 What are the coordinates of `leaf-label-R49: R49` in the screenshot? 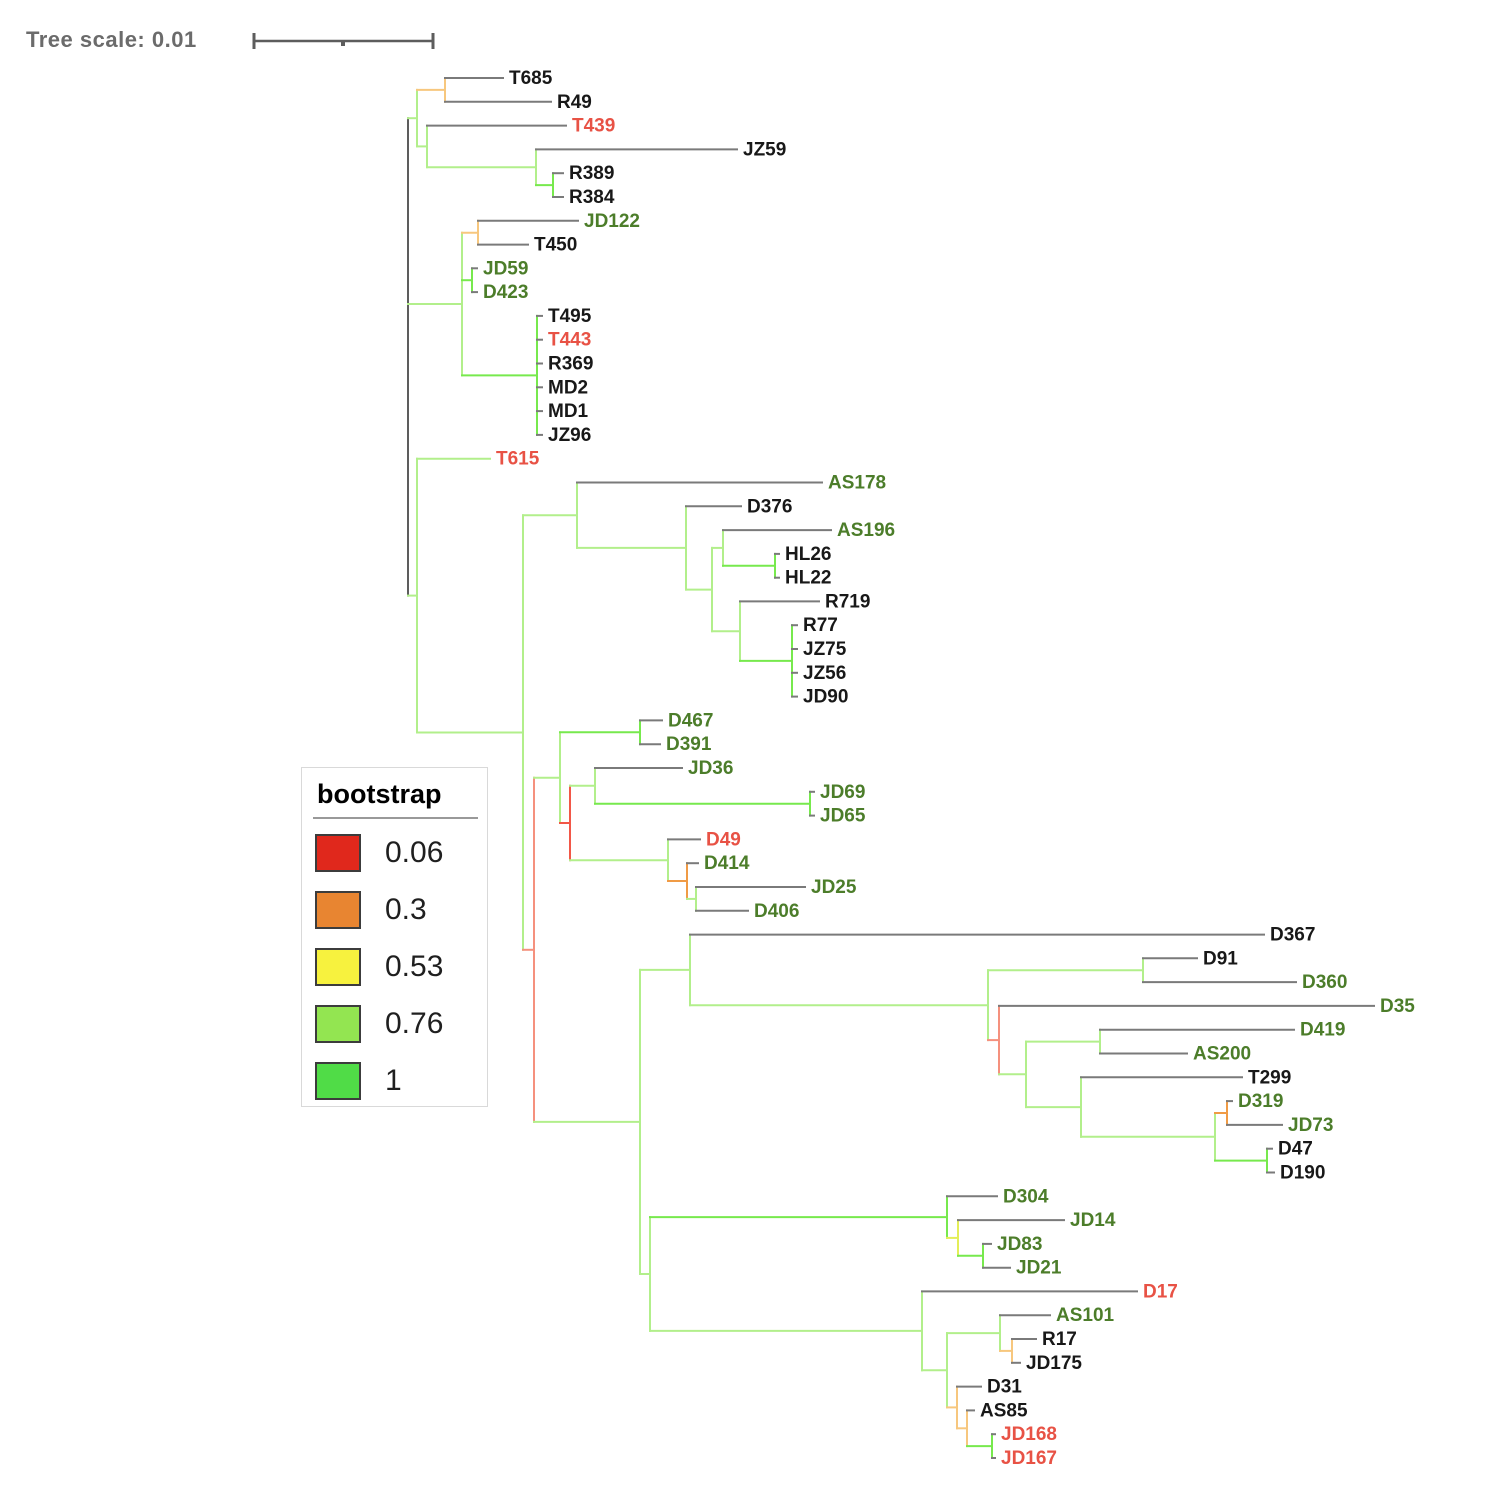 It's located at (574, 102).